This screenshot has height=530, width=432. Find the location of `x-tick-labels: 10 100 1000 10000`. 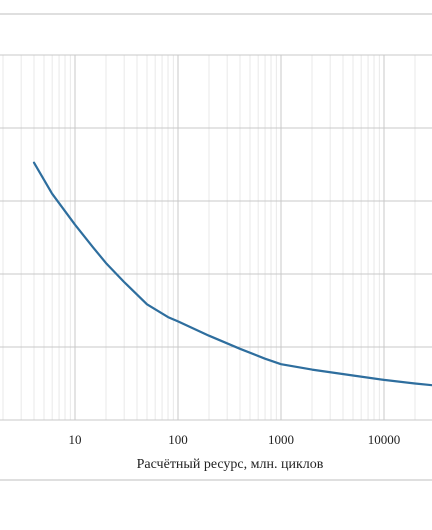

x-tick-labels: 10 100 1000 10000 is located at coordinates (235, 439).